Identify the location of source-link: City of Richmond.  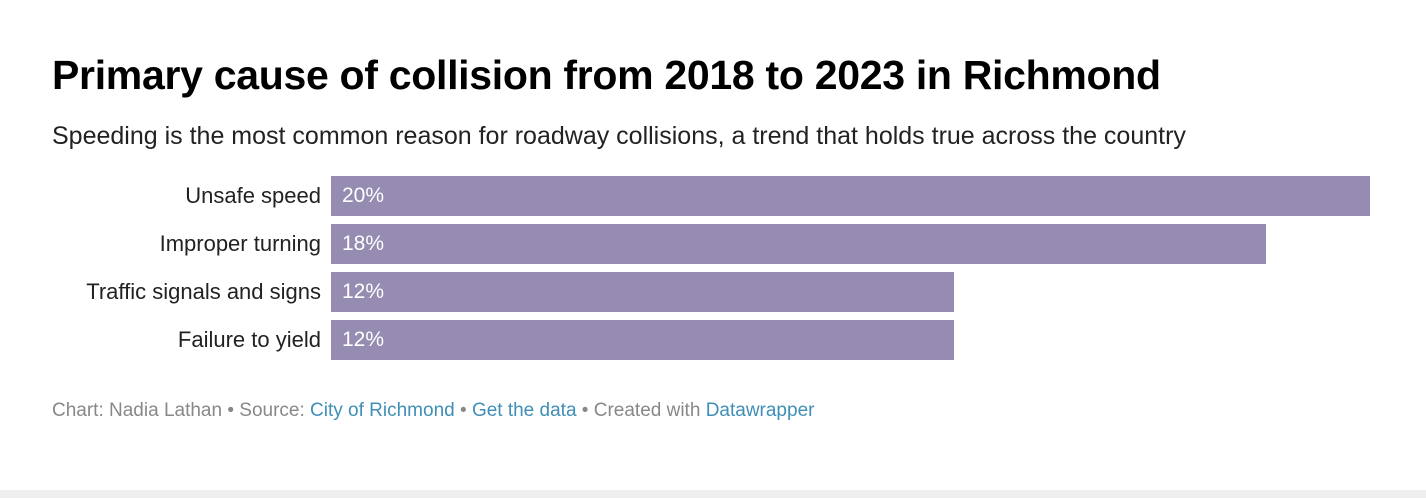
(382, 410).